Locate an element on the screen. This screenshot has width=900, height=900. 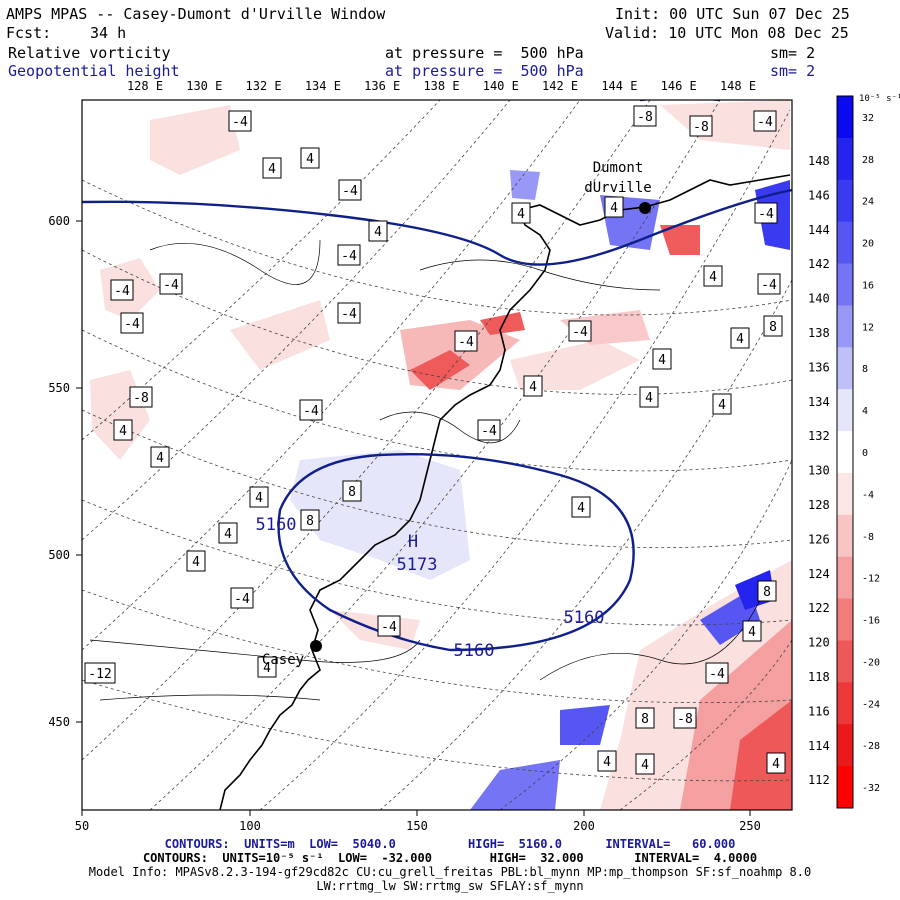
height-labels: 5160 5173 5160 5160 H is located at coordinates (430, 588).